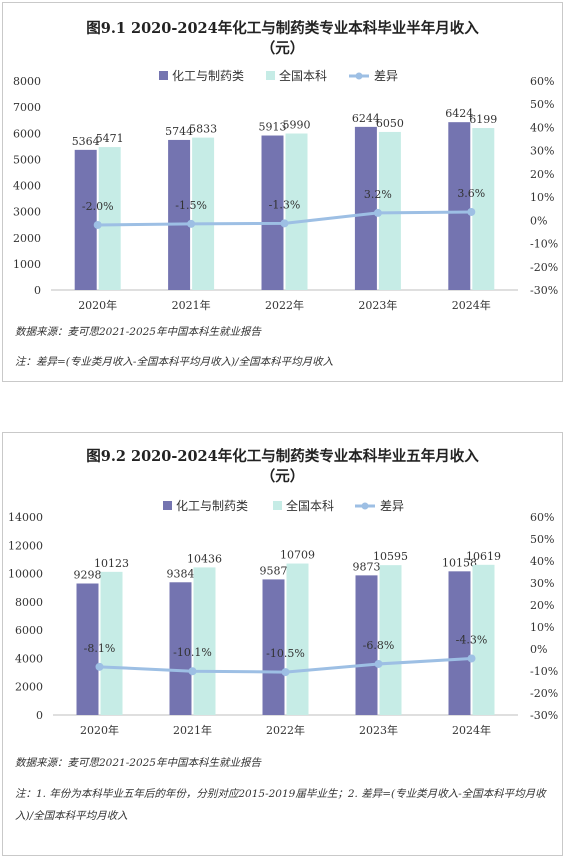 The image size is (565, 858). Describe the element at coordinates (25, 574) in the screenshot. I see `left-axis-tick-label: 10000` at that location.